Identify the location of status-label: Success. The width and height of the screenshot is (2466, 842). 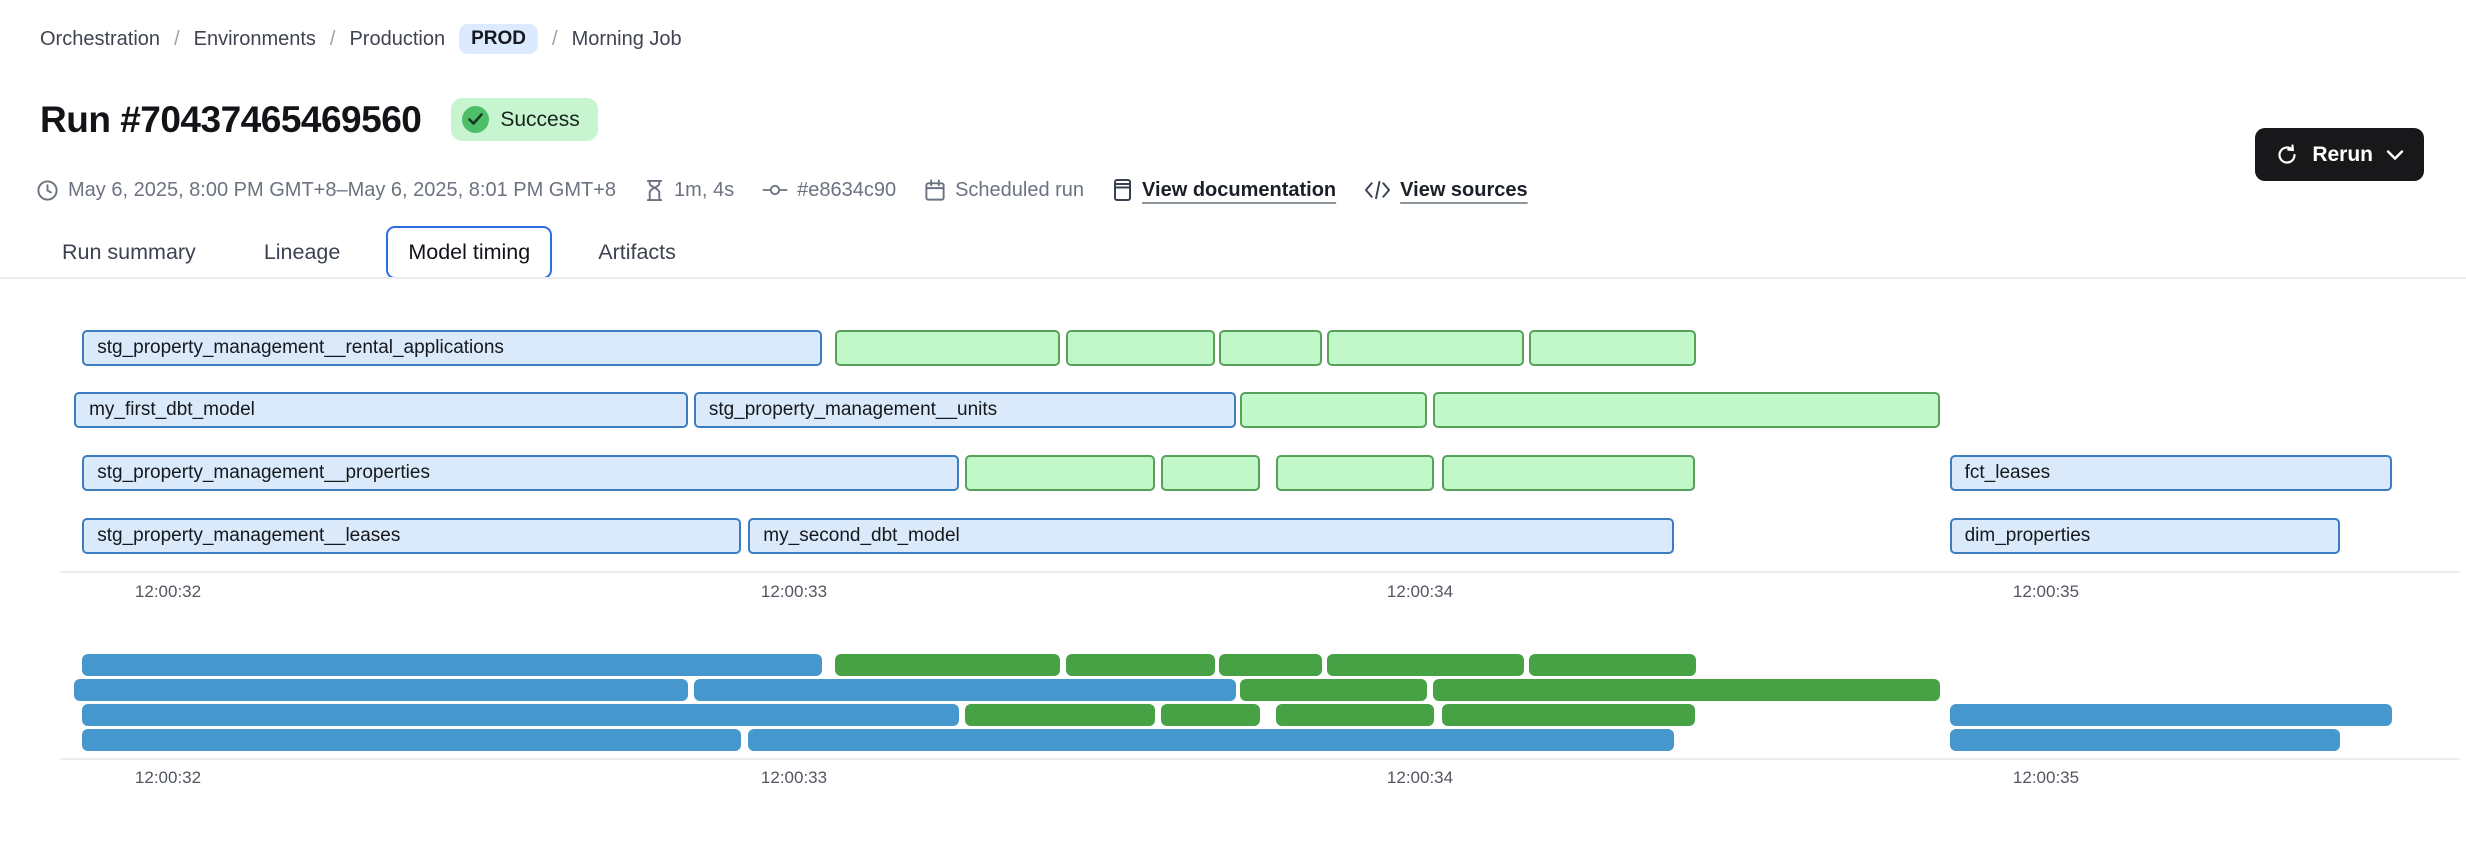
(540, 119).